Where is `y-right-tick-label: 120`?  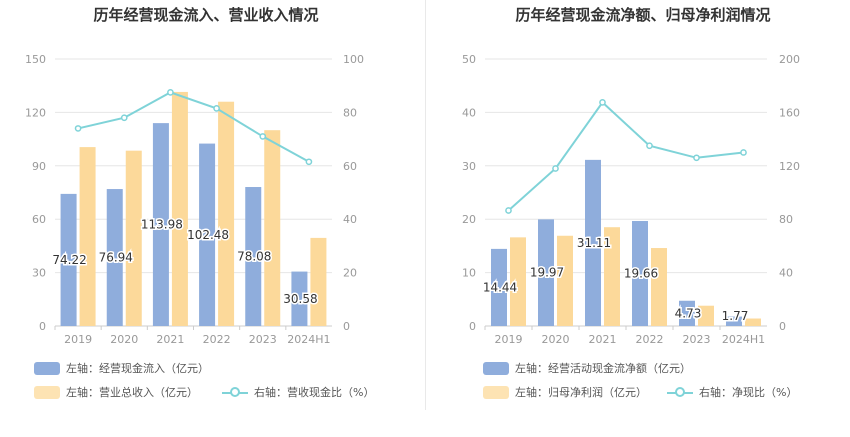
y-right-tick-label: 120 is located at coordinates (789, 166).